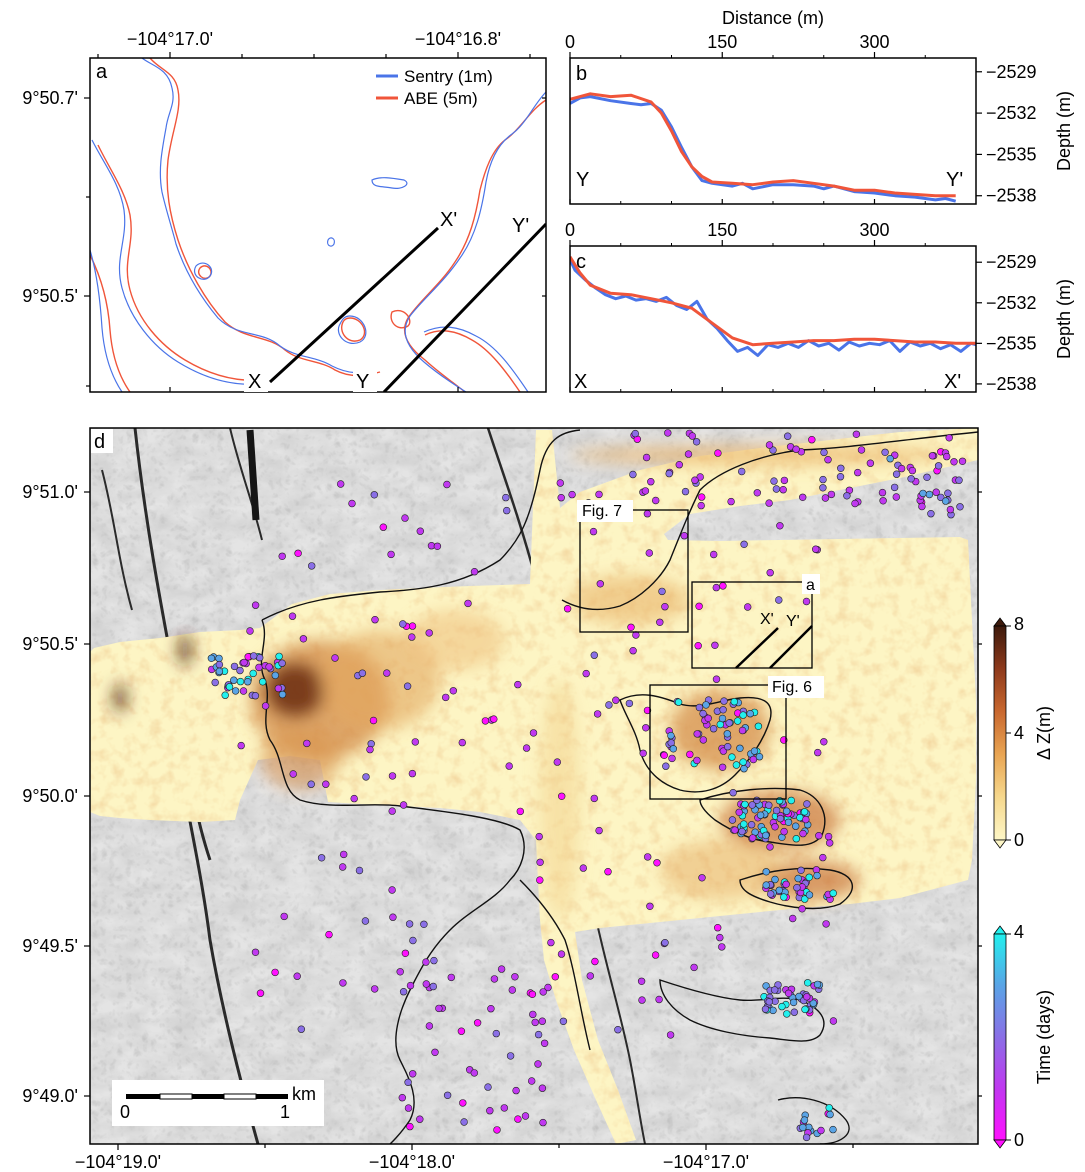 Image resolution: width=1085 pixels, height=1172 pixels. I want to click on panel-d-left-tick-2: 9°50.5', so click(50, 644).